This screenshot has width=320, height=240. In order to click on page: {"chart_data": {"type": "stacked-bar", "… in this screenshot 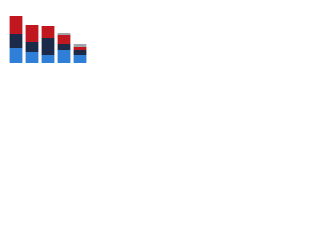, I will do `click(50, 35)`.